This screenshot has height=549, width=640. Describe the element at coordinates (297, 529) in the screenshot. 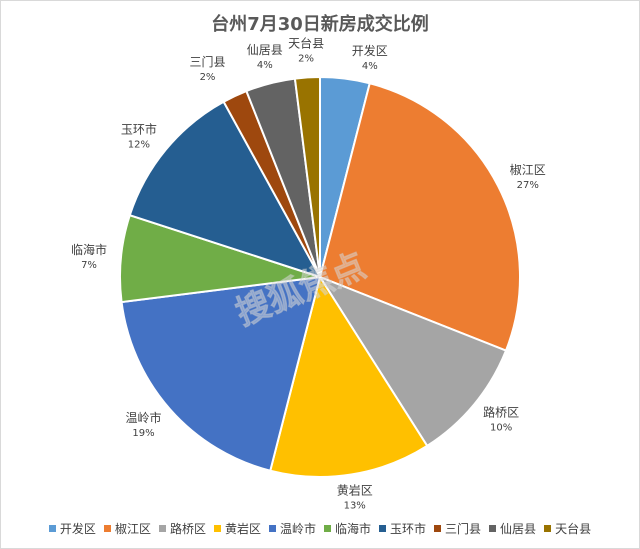

I see `legend-label-5: 温岭市` at that location.